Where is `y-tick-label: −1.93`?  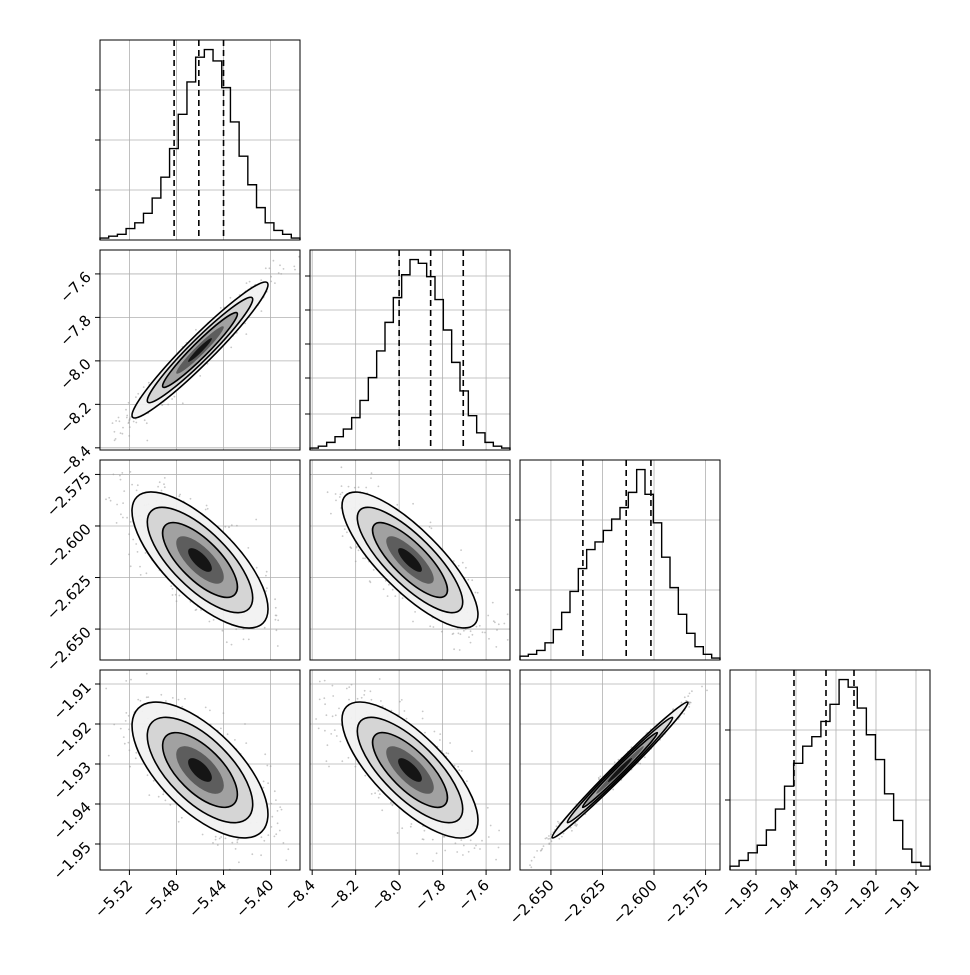
y-tick-label: −1.93 is located at coordinates (72, 780).